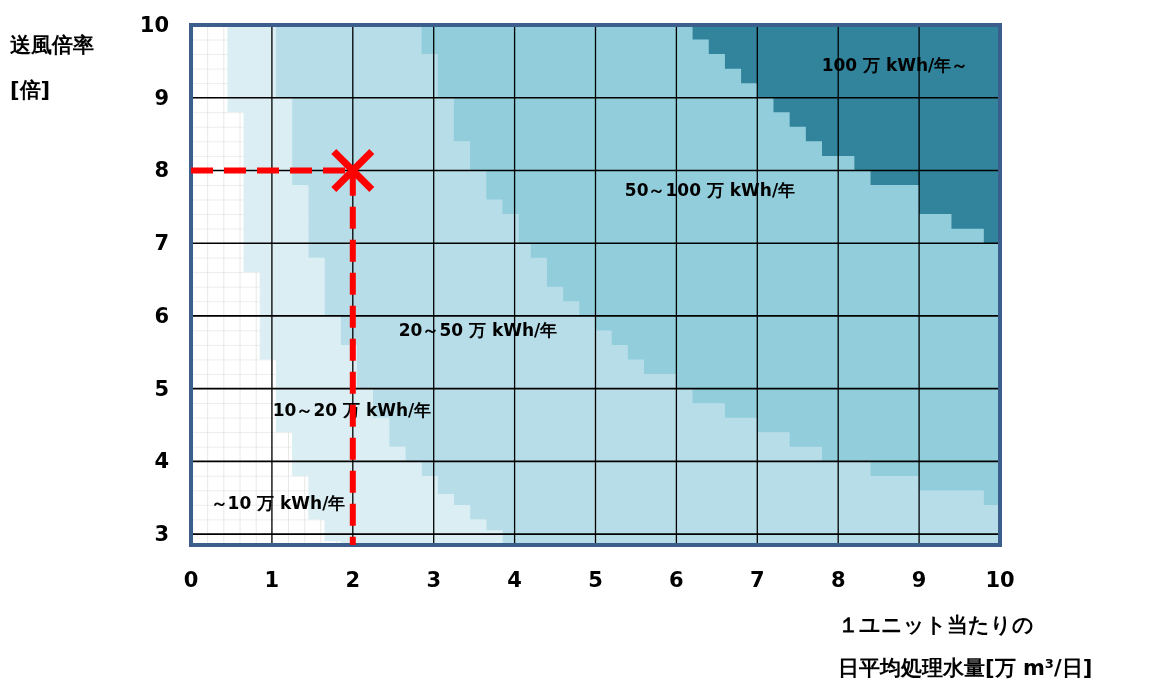  I want to click on y-tick-label: 10, so click(154, 25).